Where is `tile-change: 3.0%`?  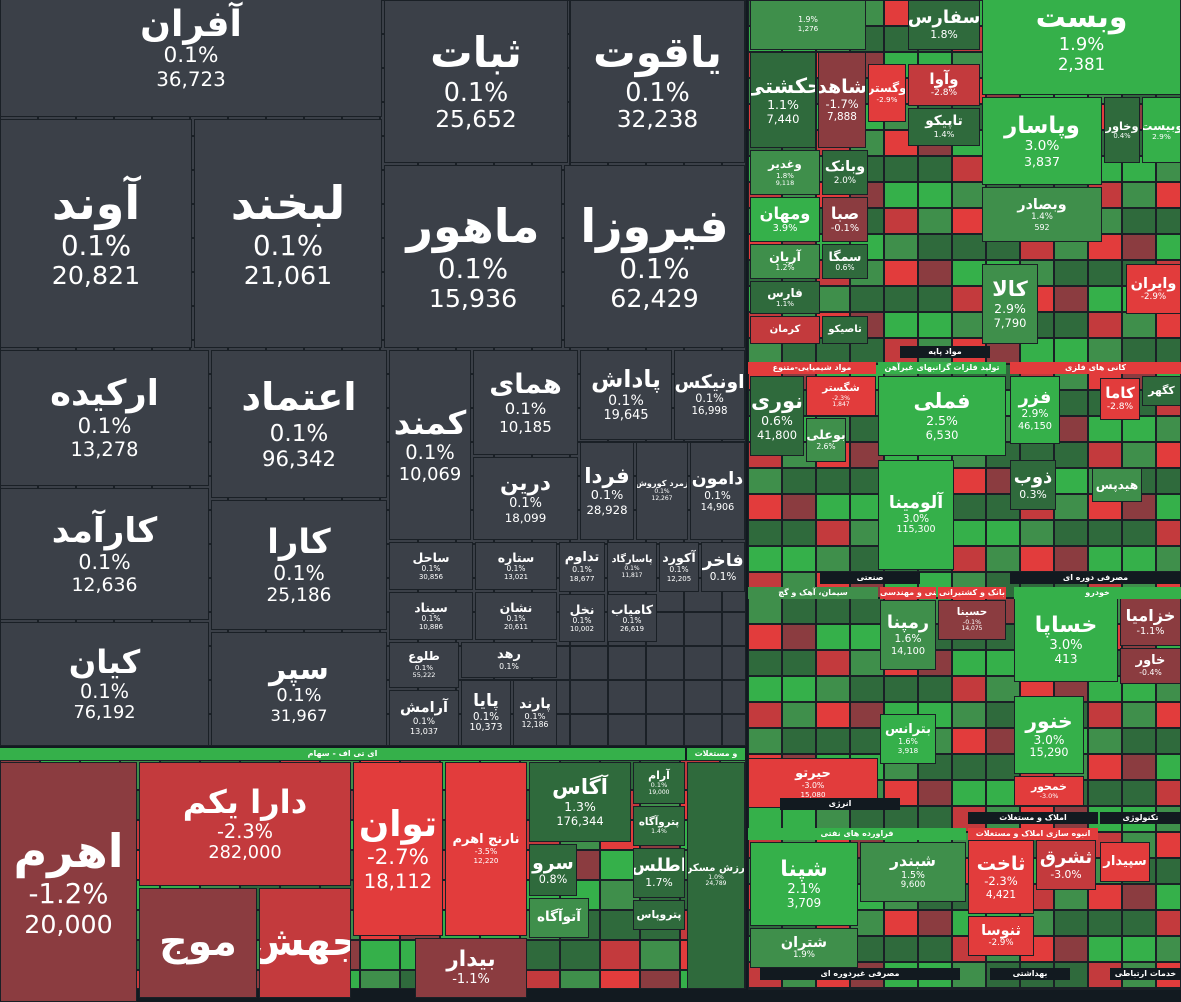 tile-change: 3.0% is located at coordinates (1066, 646).